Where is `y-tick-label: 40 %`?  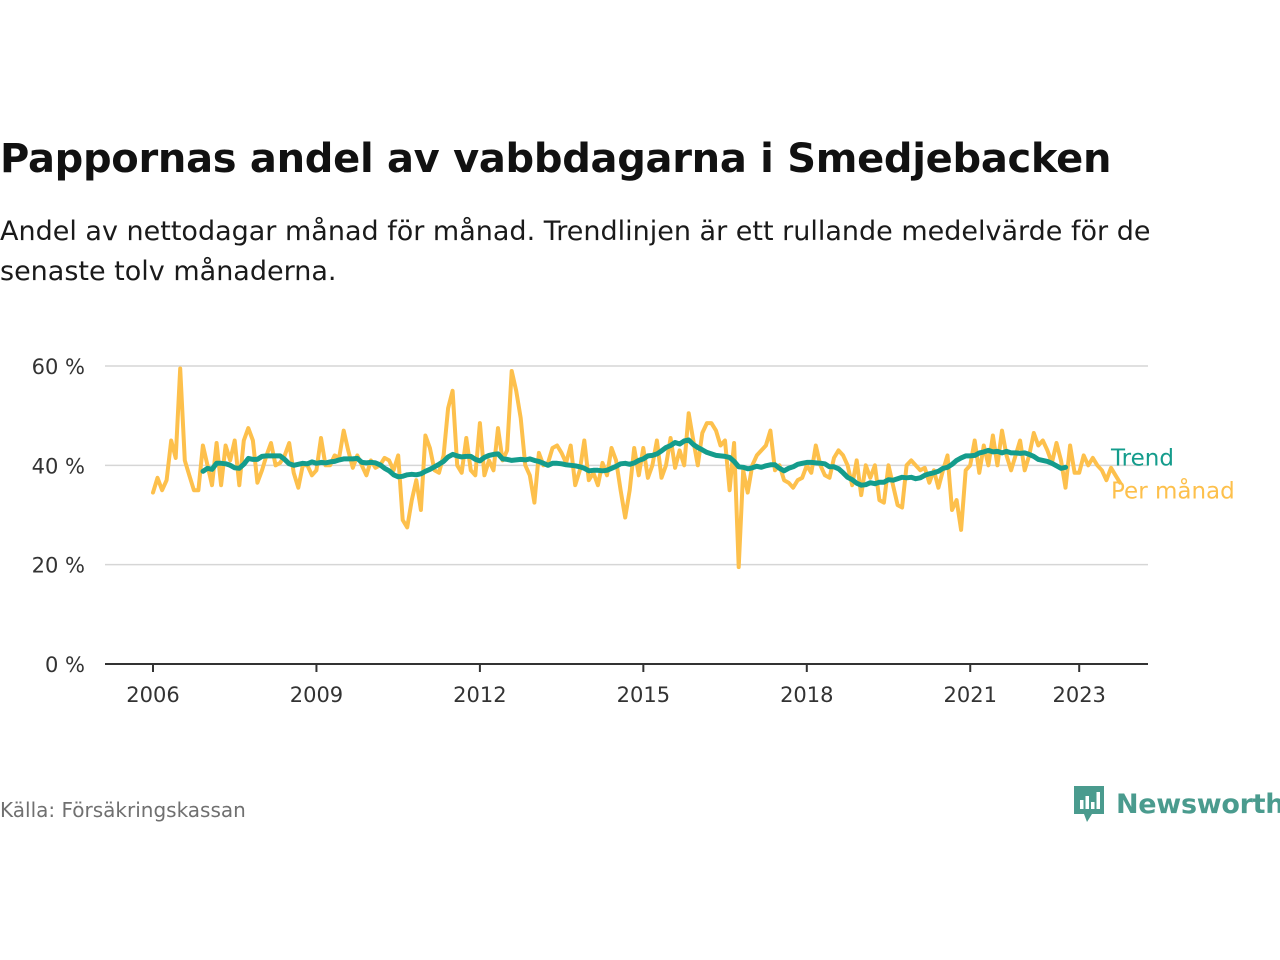 y-tick-label: 40 % is located at coordinates (58, 466).